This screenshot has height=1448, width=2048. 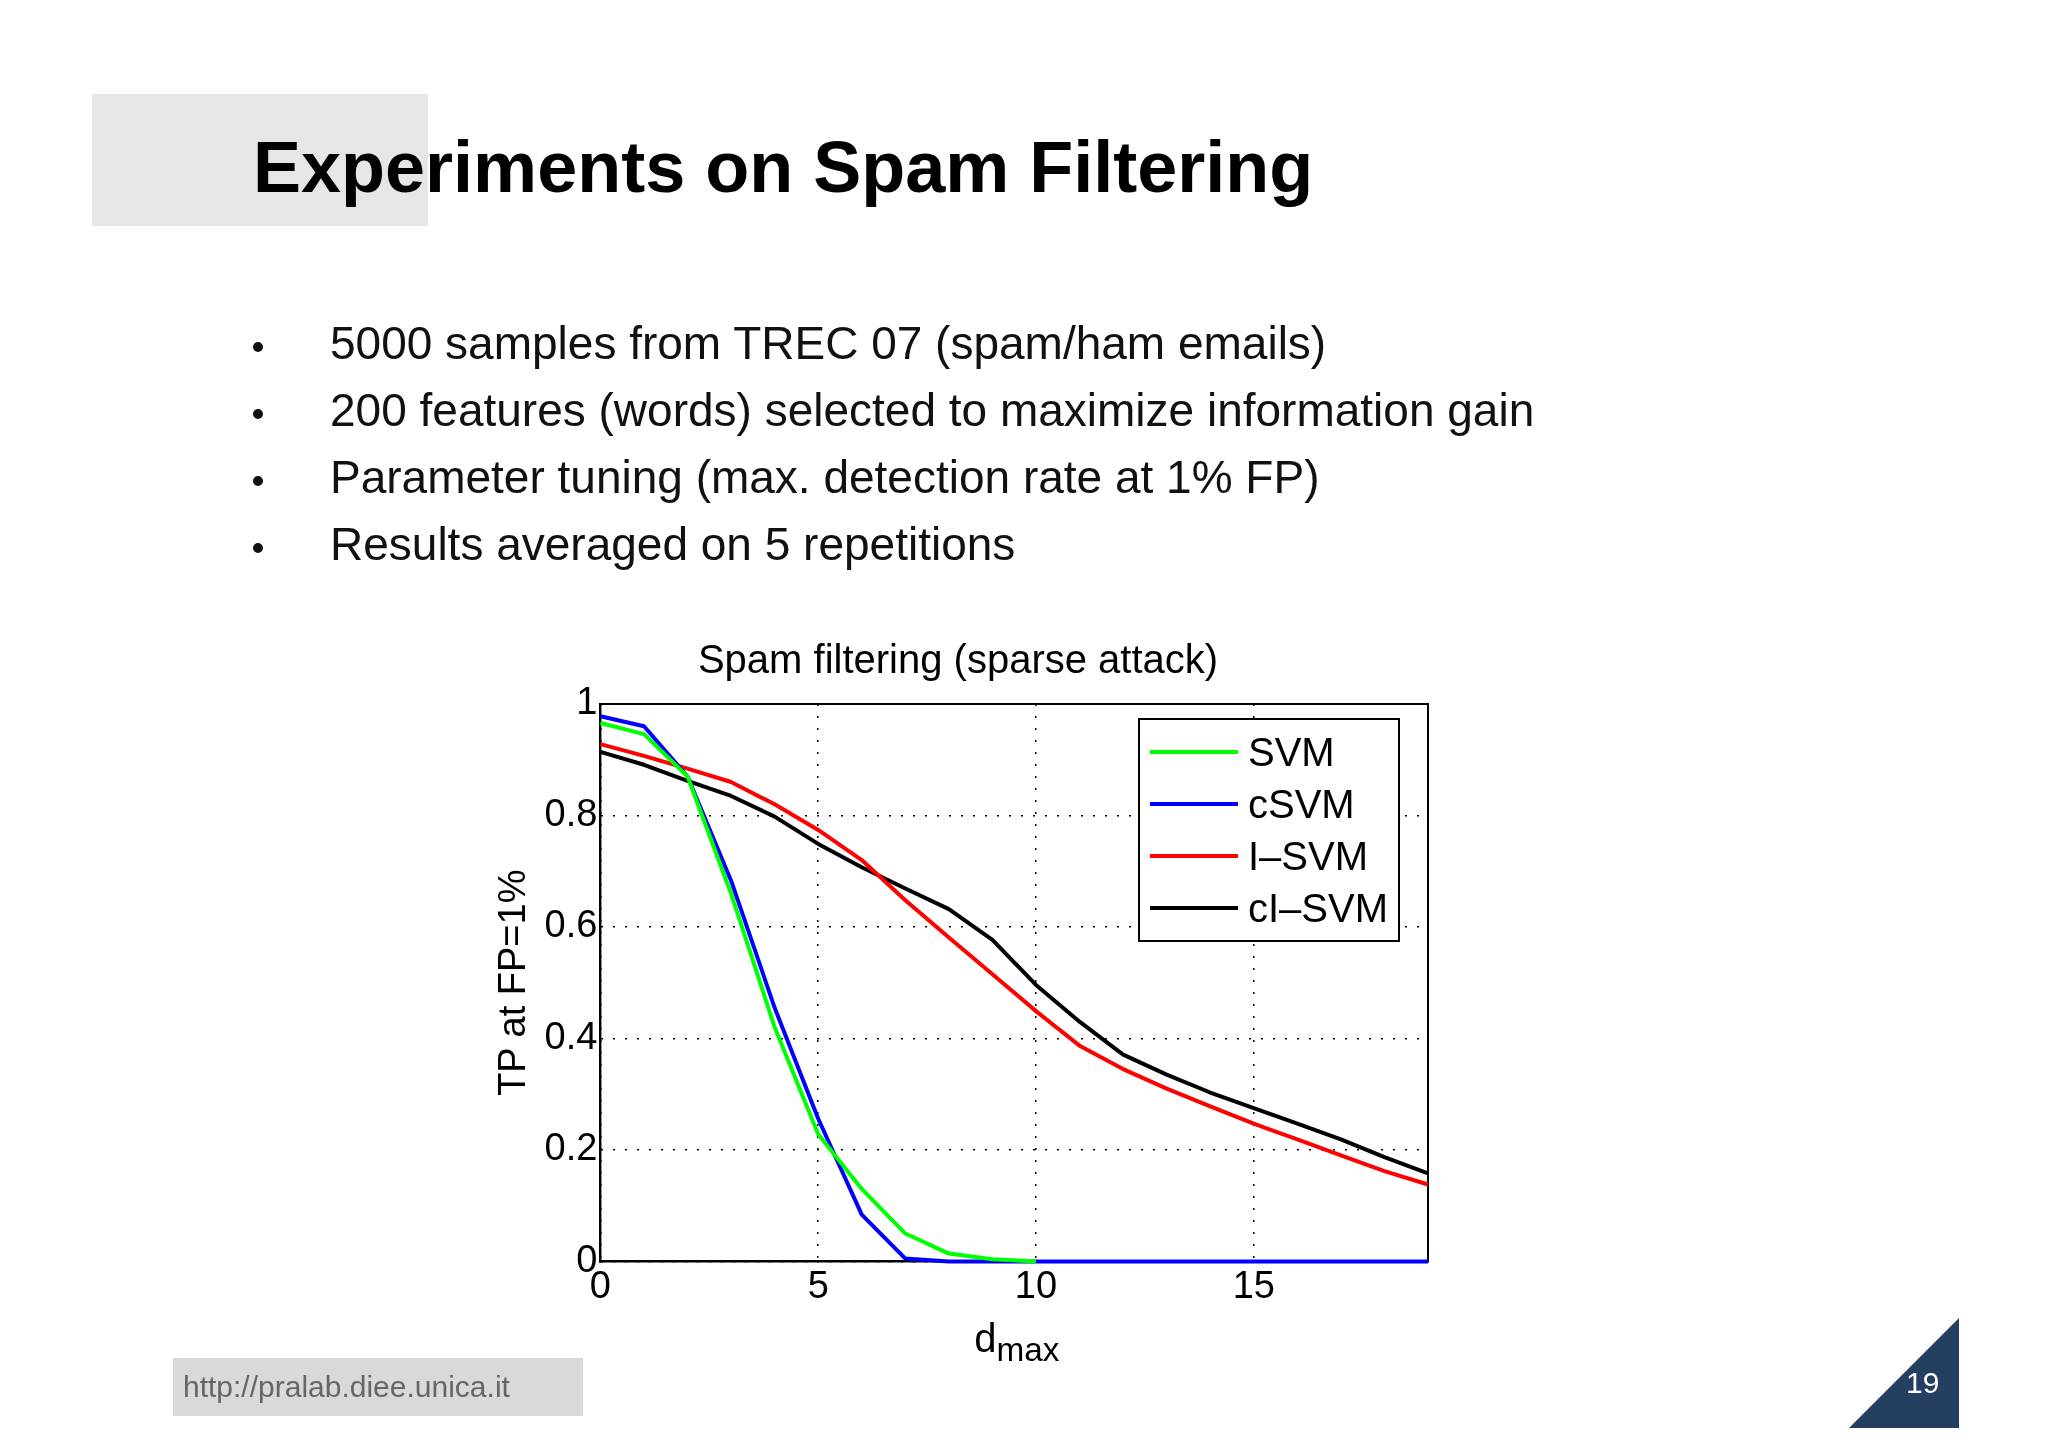 What do you see at coordinates (1923, 1383) in the screenshot?
I see `text: 19` at bounding box center [1923, 1383].